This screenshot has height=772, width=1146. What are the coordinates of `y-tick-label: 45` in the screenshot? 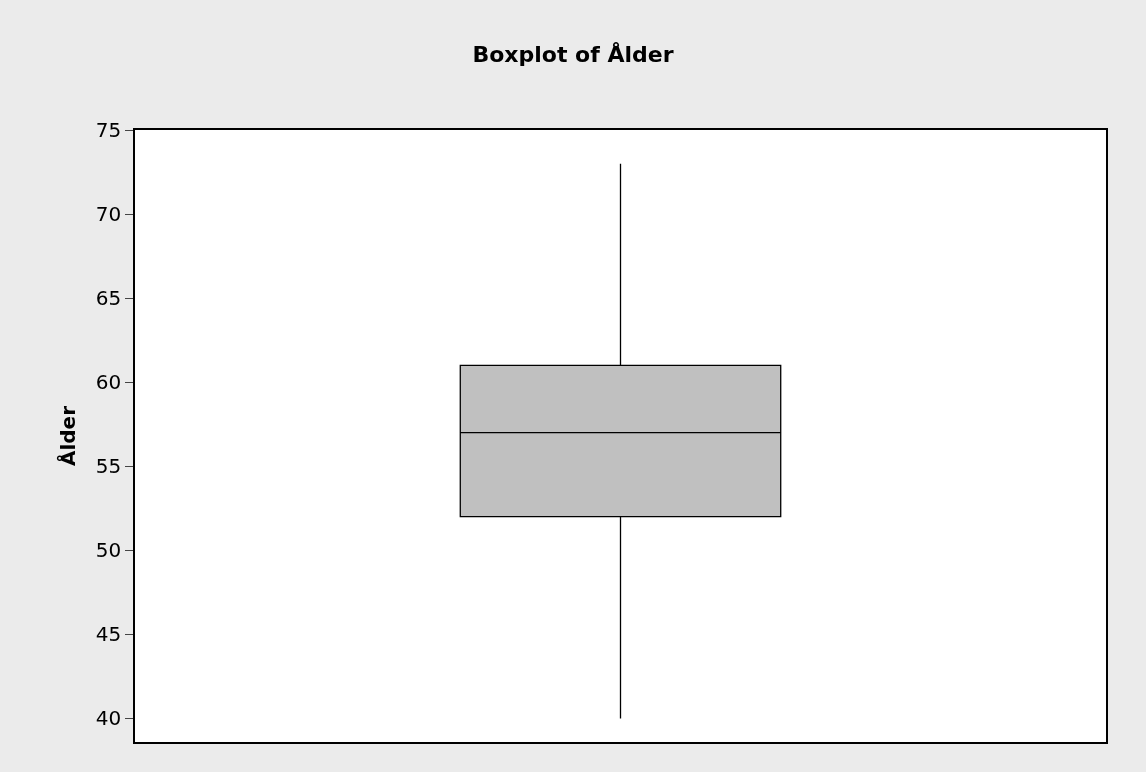 It's located at (108, 634).